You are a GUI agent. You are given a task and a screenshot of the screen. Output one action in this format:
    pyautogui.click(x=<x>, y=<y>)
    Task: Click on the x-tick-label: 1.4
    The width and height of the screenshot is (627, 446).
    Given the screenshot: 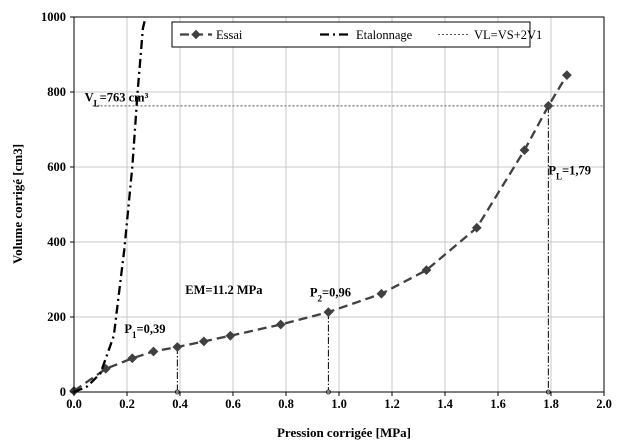 What is the action you would take?
    pyautogui.click(x=445, y=404)
    